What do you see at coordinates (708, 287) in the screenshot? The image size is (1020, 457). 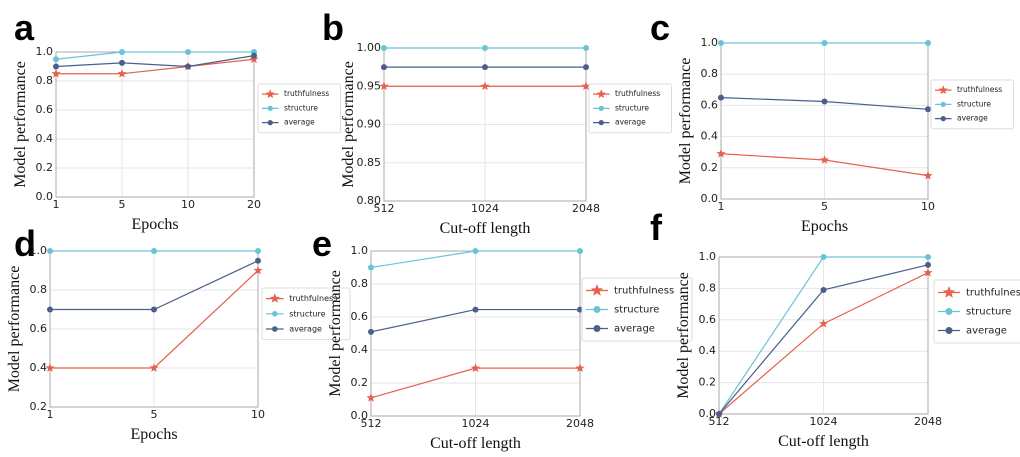 I see `y-tick-label: 0.8` at bounding box center [708, 287].